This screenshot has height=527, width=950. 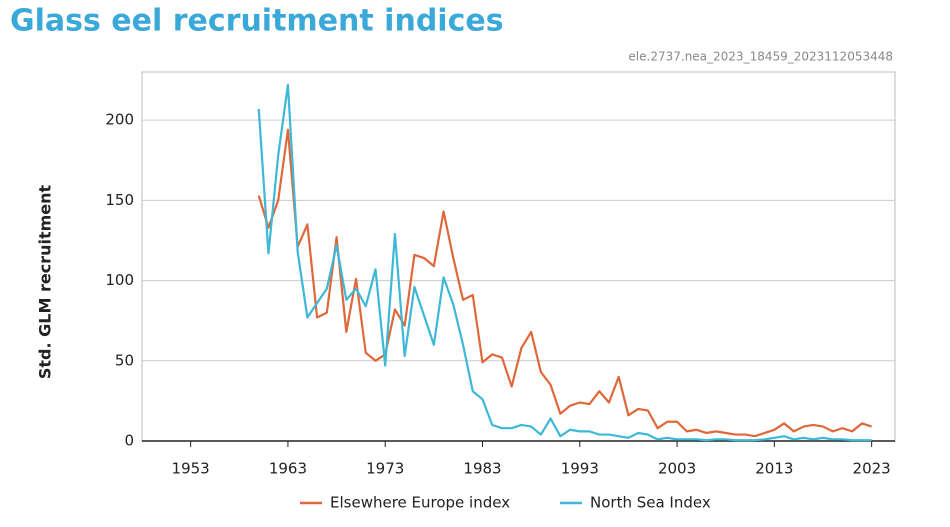 What do you see at coordinates (677, 469) in the screenshot?
I see `x-tick-label: 2003` at bounding box center [677, 469].